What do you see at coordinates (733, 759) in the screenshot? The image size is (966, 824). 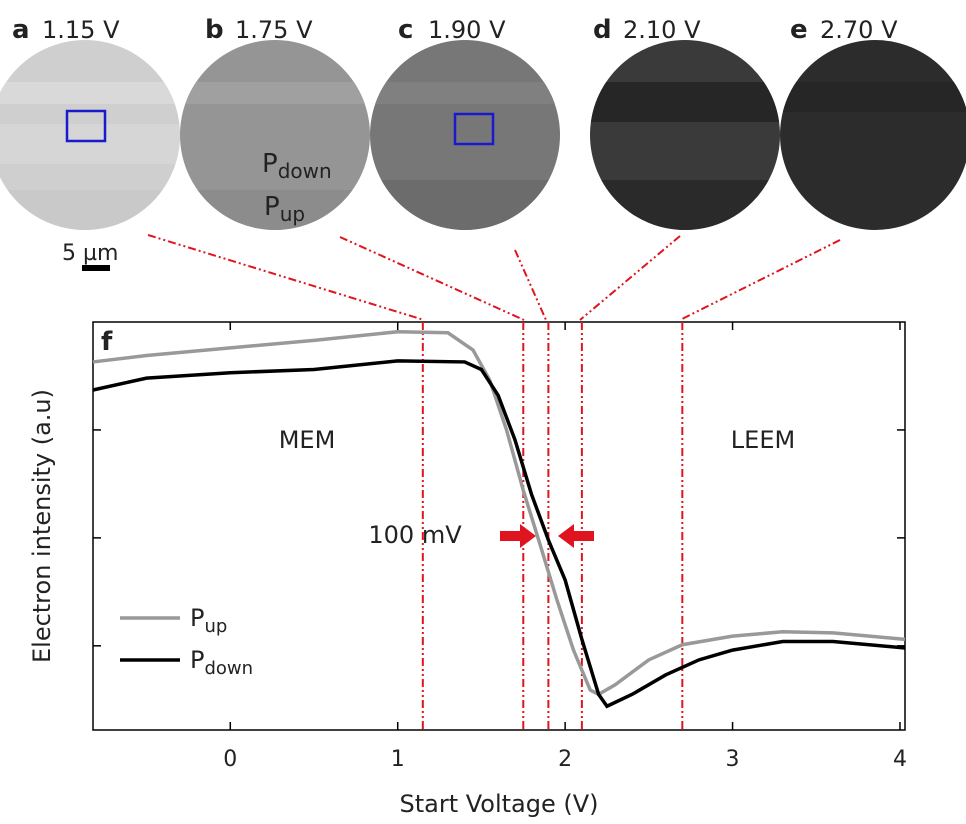 I see `x-tick-label: 3` at bounding box center [733, 759].